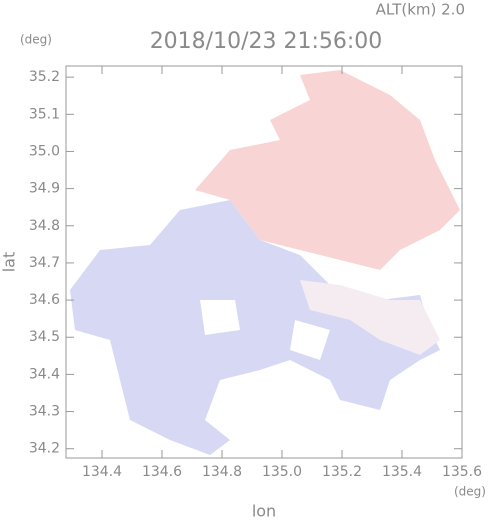 The height and width of the screenshot is (525, 491). Describe the element at coordinates (44, 374) in the screenshot. I see `y-tick-label: 34.4` at that location.